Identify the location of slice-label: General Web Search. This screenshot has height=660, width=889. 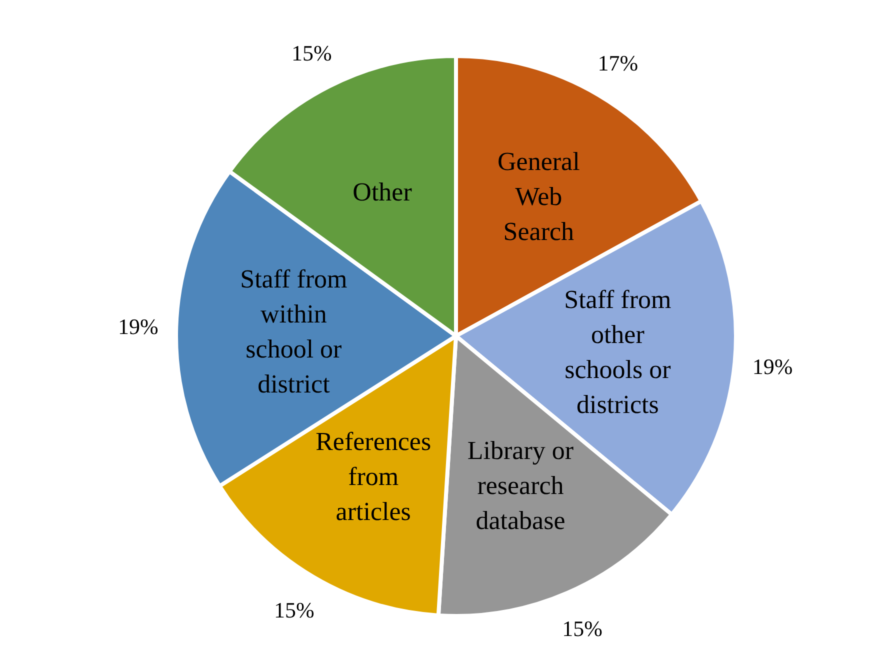
(539, 196).